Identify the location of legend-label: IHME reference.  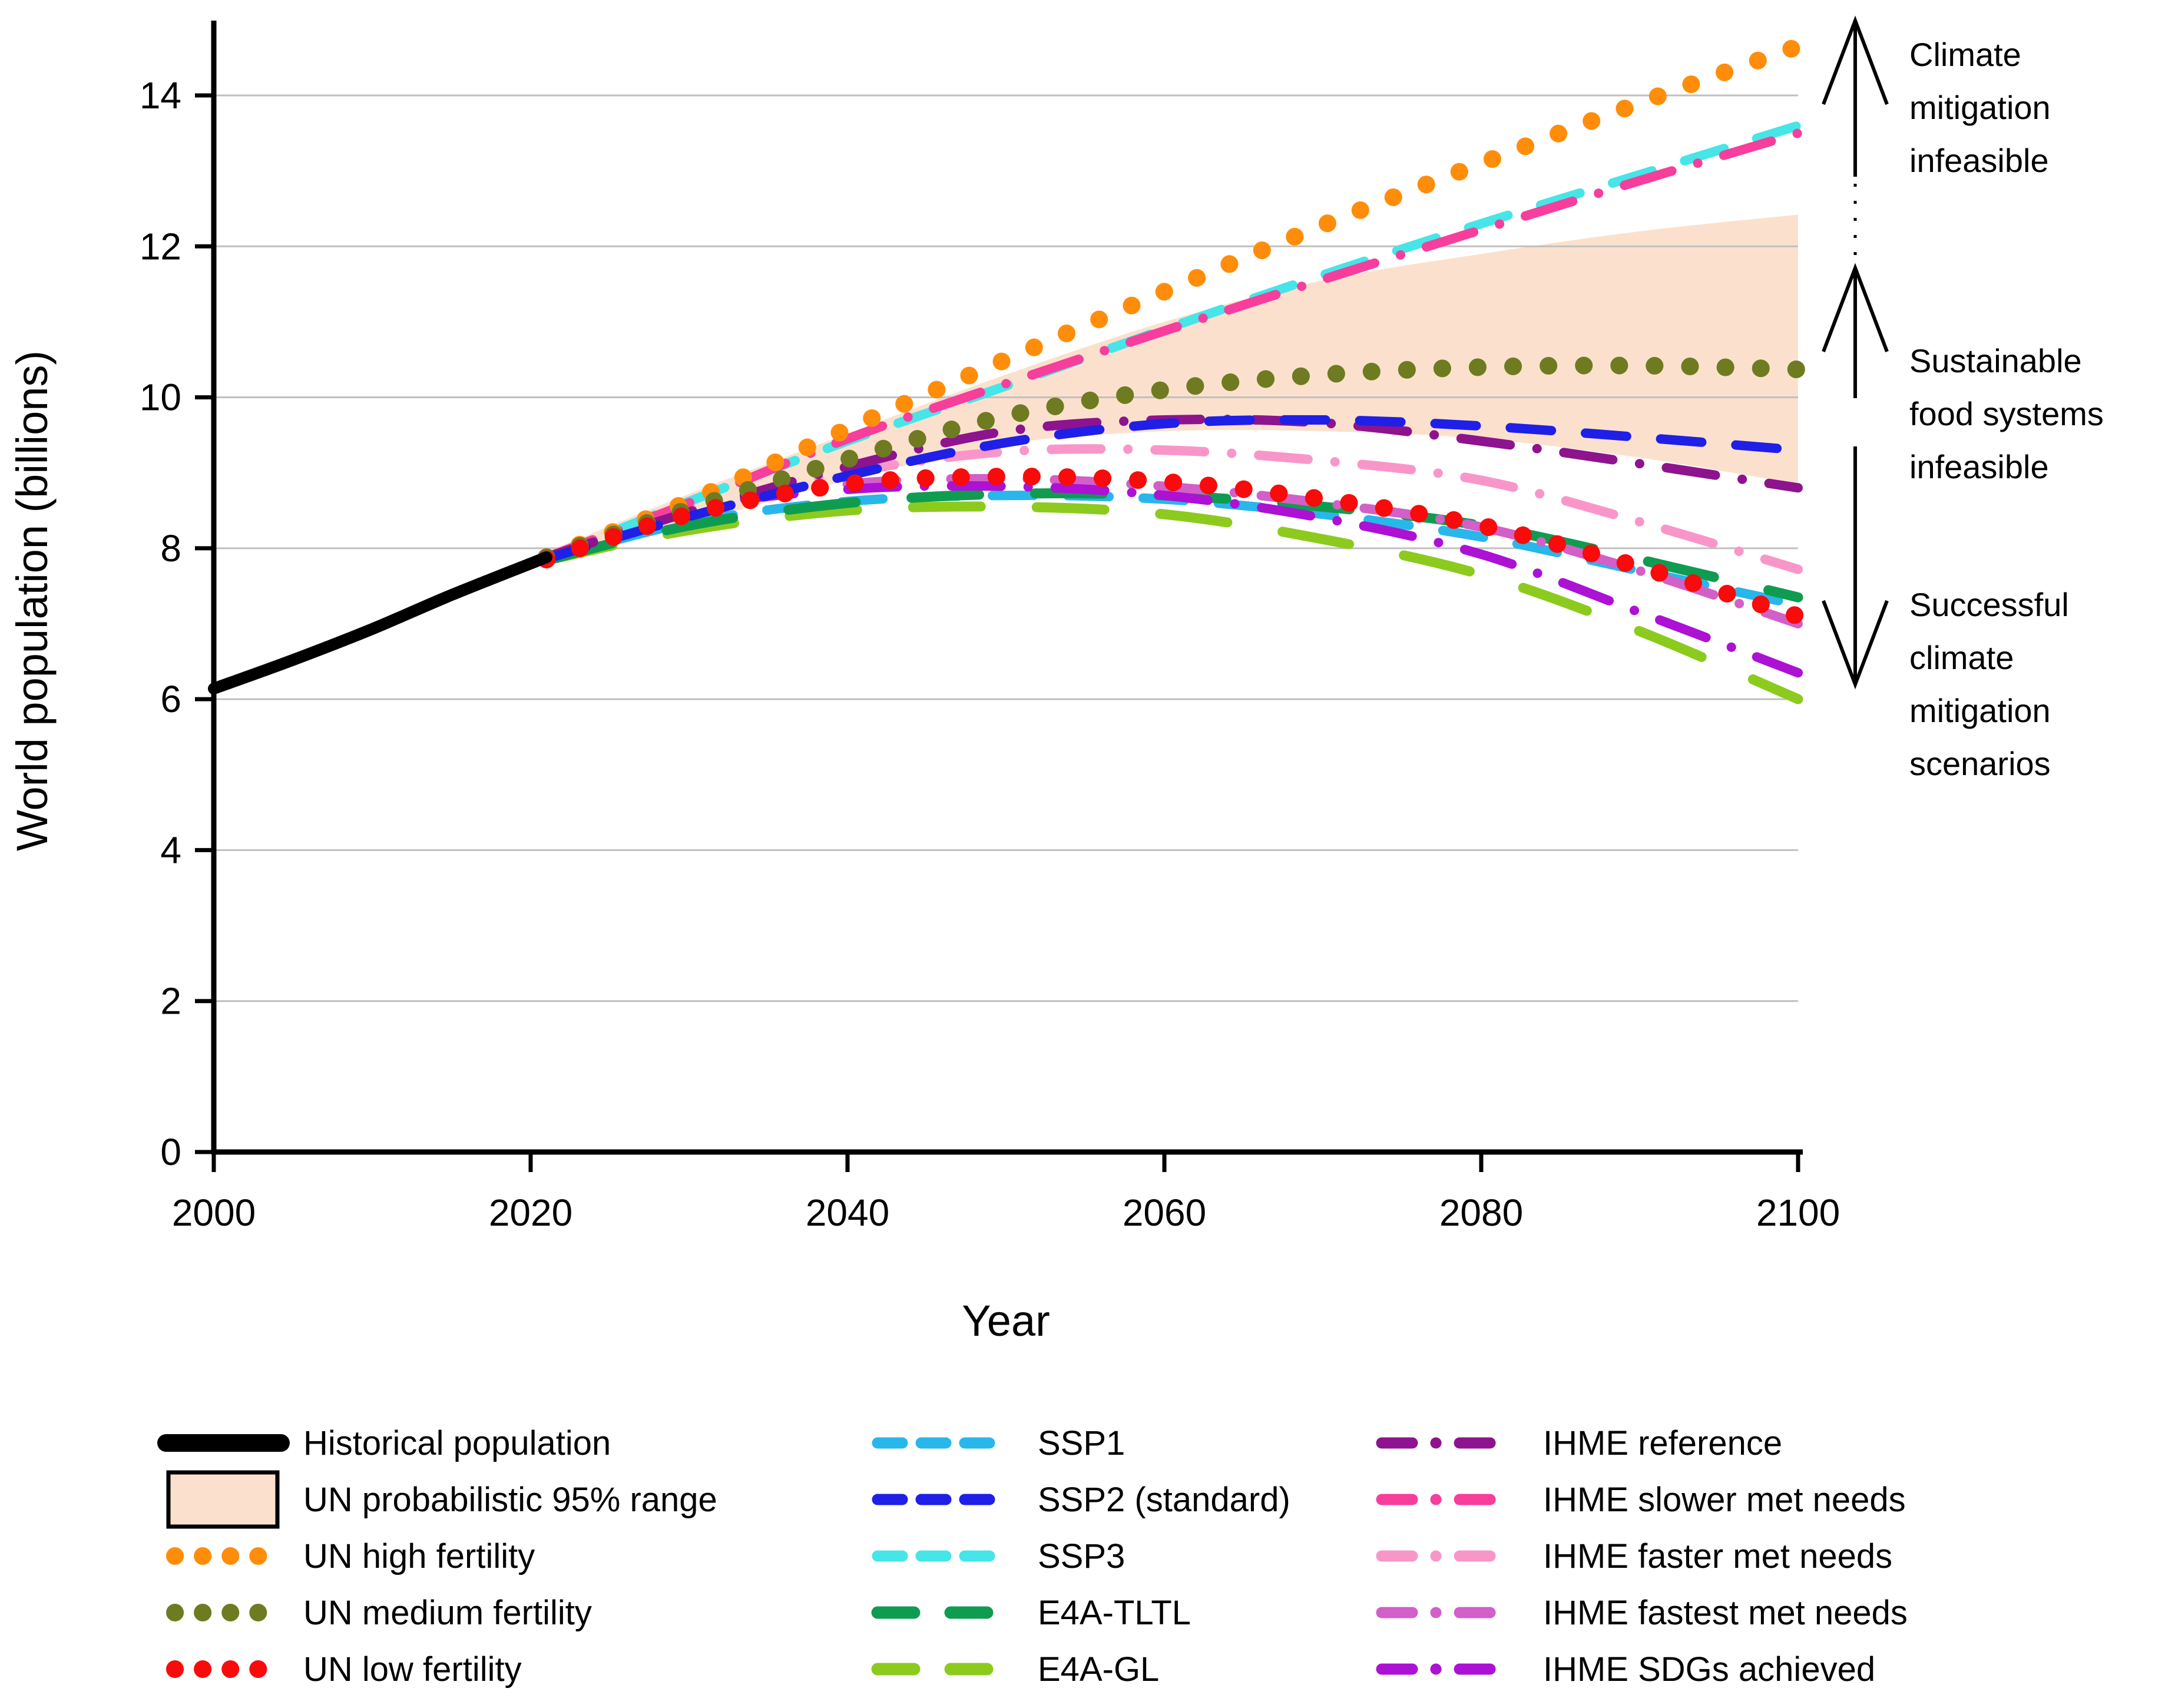
(1663, 1443).